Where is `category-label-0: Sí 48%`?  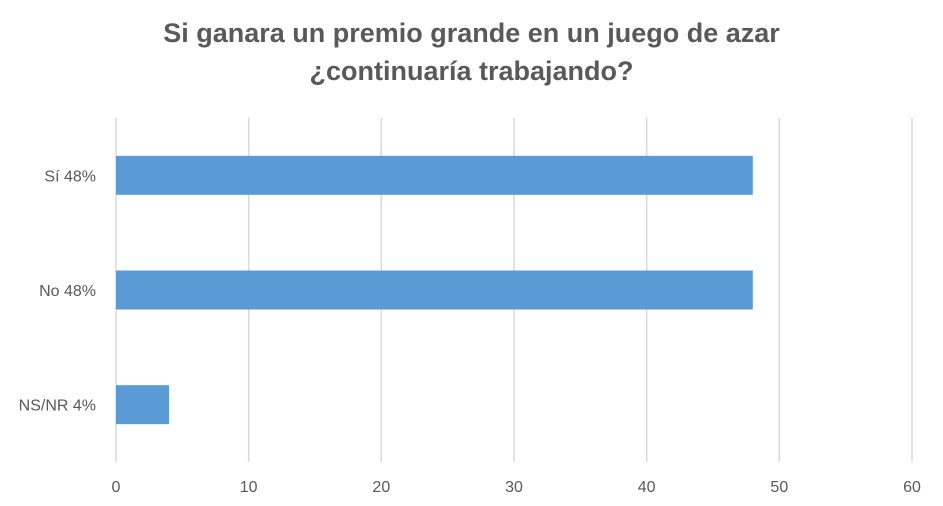 category-label-0: Sí 48% is located at coordinates (70, 176).